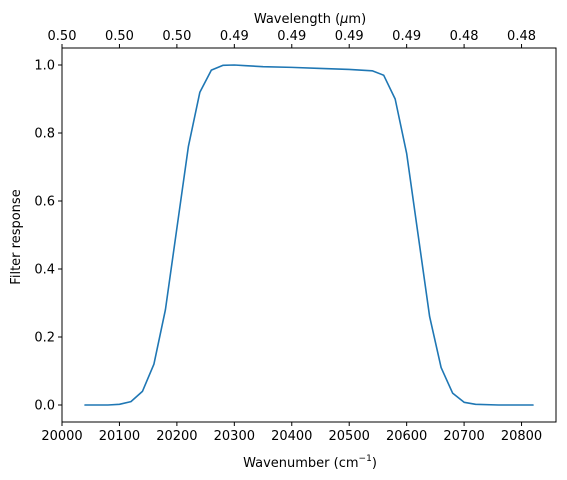  Describe the element at coordinates (521, 436) in the screenshot. I see `x-tick-label: 20800` at that location.